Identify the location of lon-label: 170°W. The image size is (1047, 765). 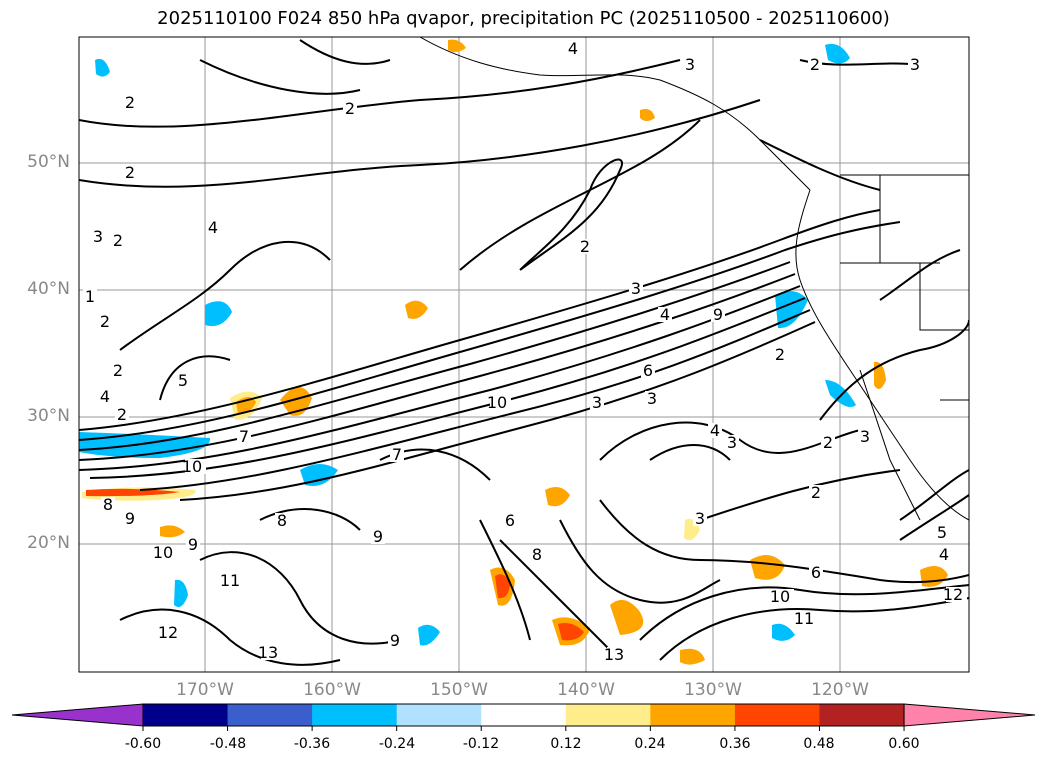
(205, 690).